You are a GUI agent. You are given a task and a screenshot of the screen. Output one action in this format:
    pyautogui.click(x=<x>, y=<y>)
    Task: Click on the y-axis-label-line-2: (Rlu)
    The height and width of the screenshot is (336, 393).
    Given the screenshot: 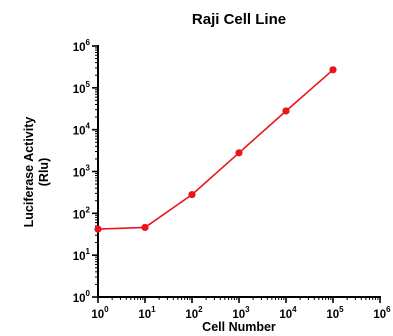 What is the action you would take?
    pyautogui.click(x=44, y=172)
    